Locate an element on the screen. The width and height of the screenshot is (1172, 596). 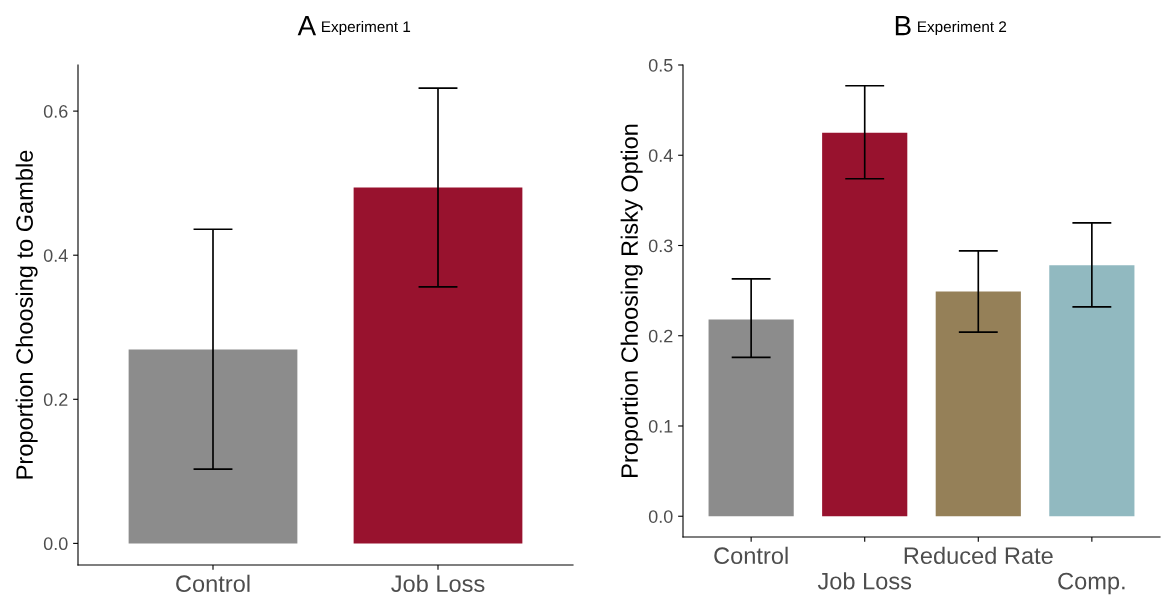
x-tick-label: Reduced Rate is located at coordinates (978, 555).